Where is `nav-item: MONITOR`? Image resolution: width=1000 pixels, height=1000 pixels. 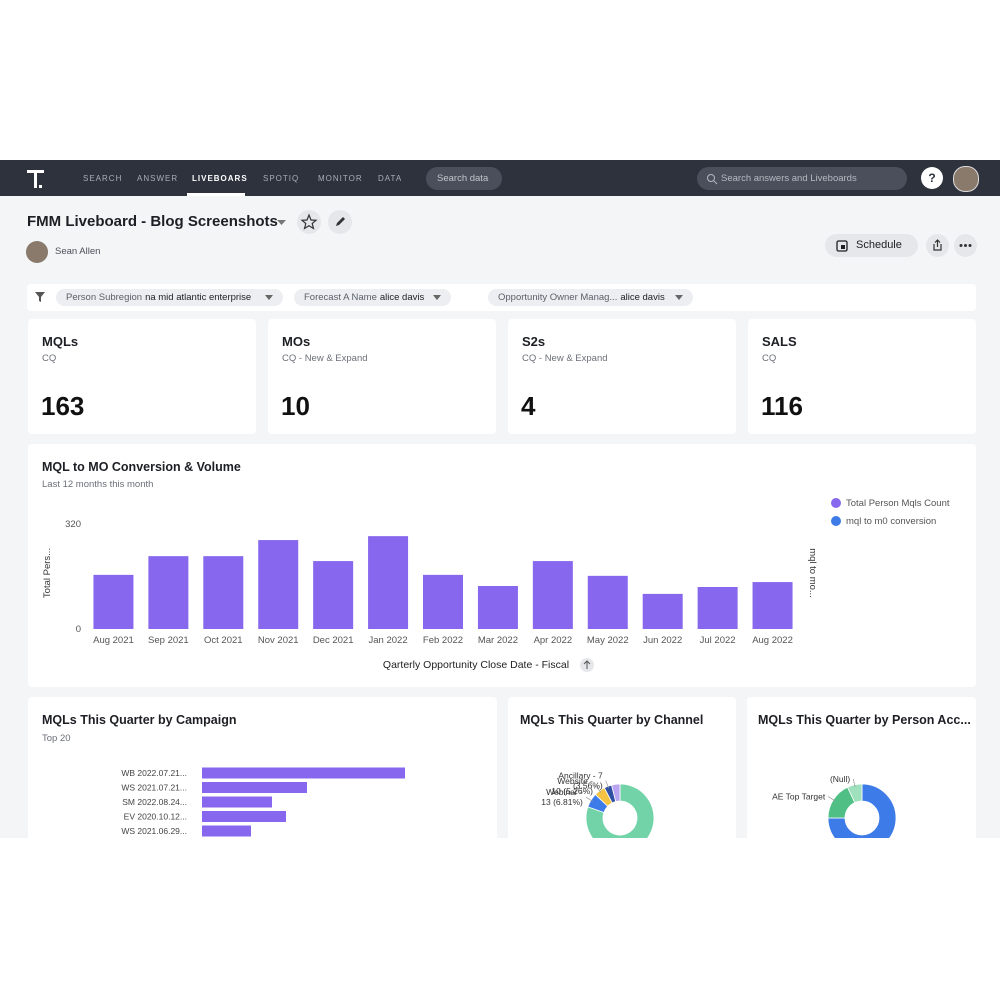
nav-item: MONITOR is located at coordinates (340, 178).